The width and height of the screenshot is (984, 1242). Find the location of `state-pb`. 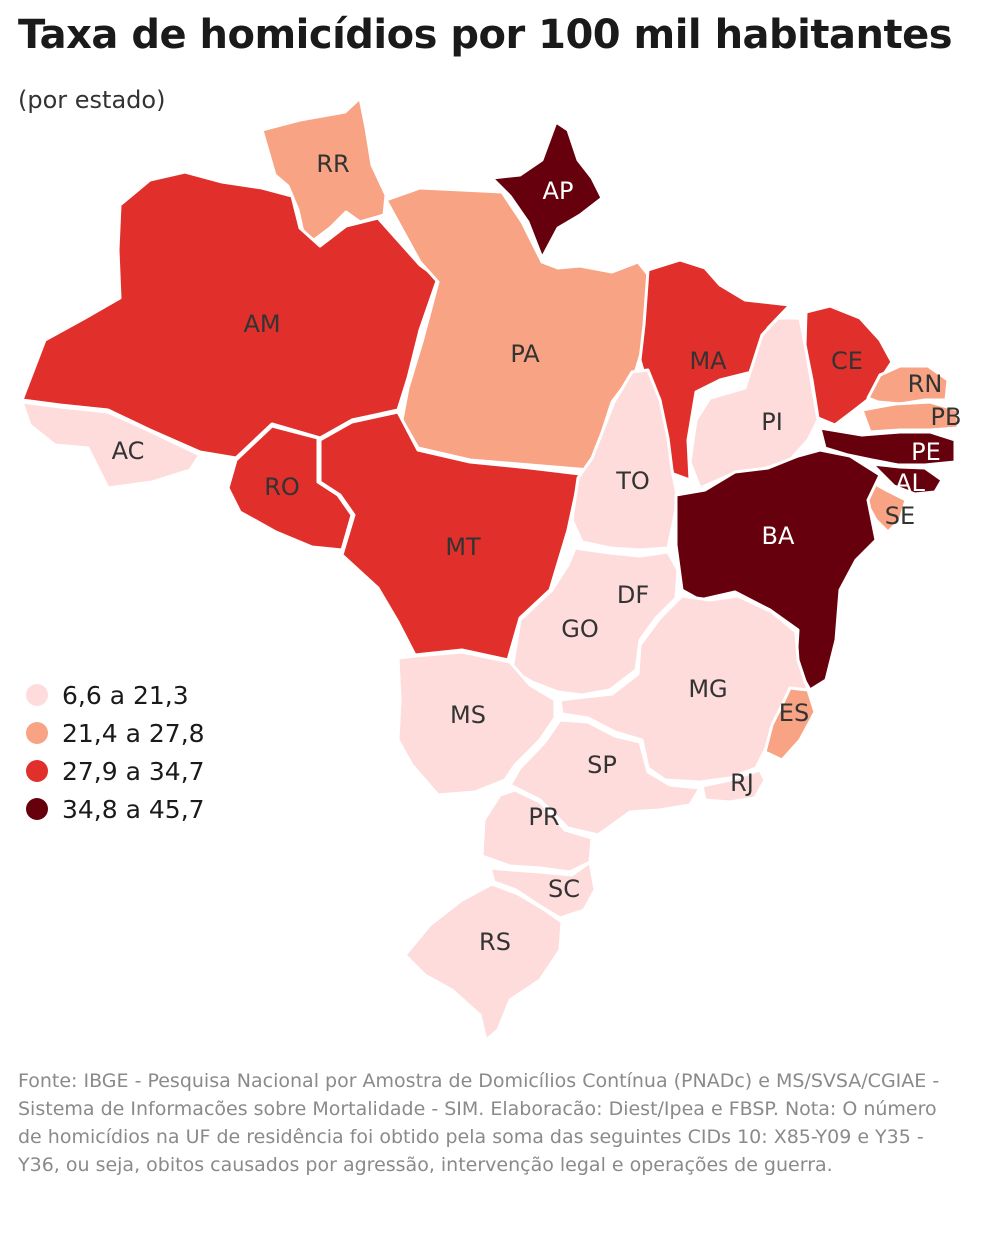

state-pb is located at coordinates (910, 417).